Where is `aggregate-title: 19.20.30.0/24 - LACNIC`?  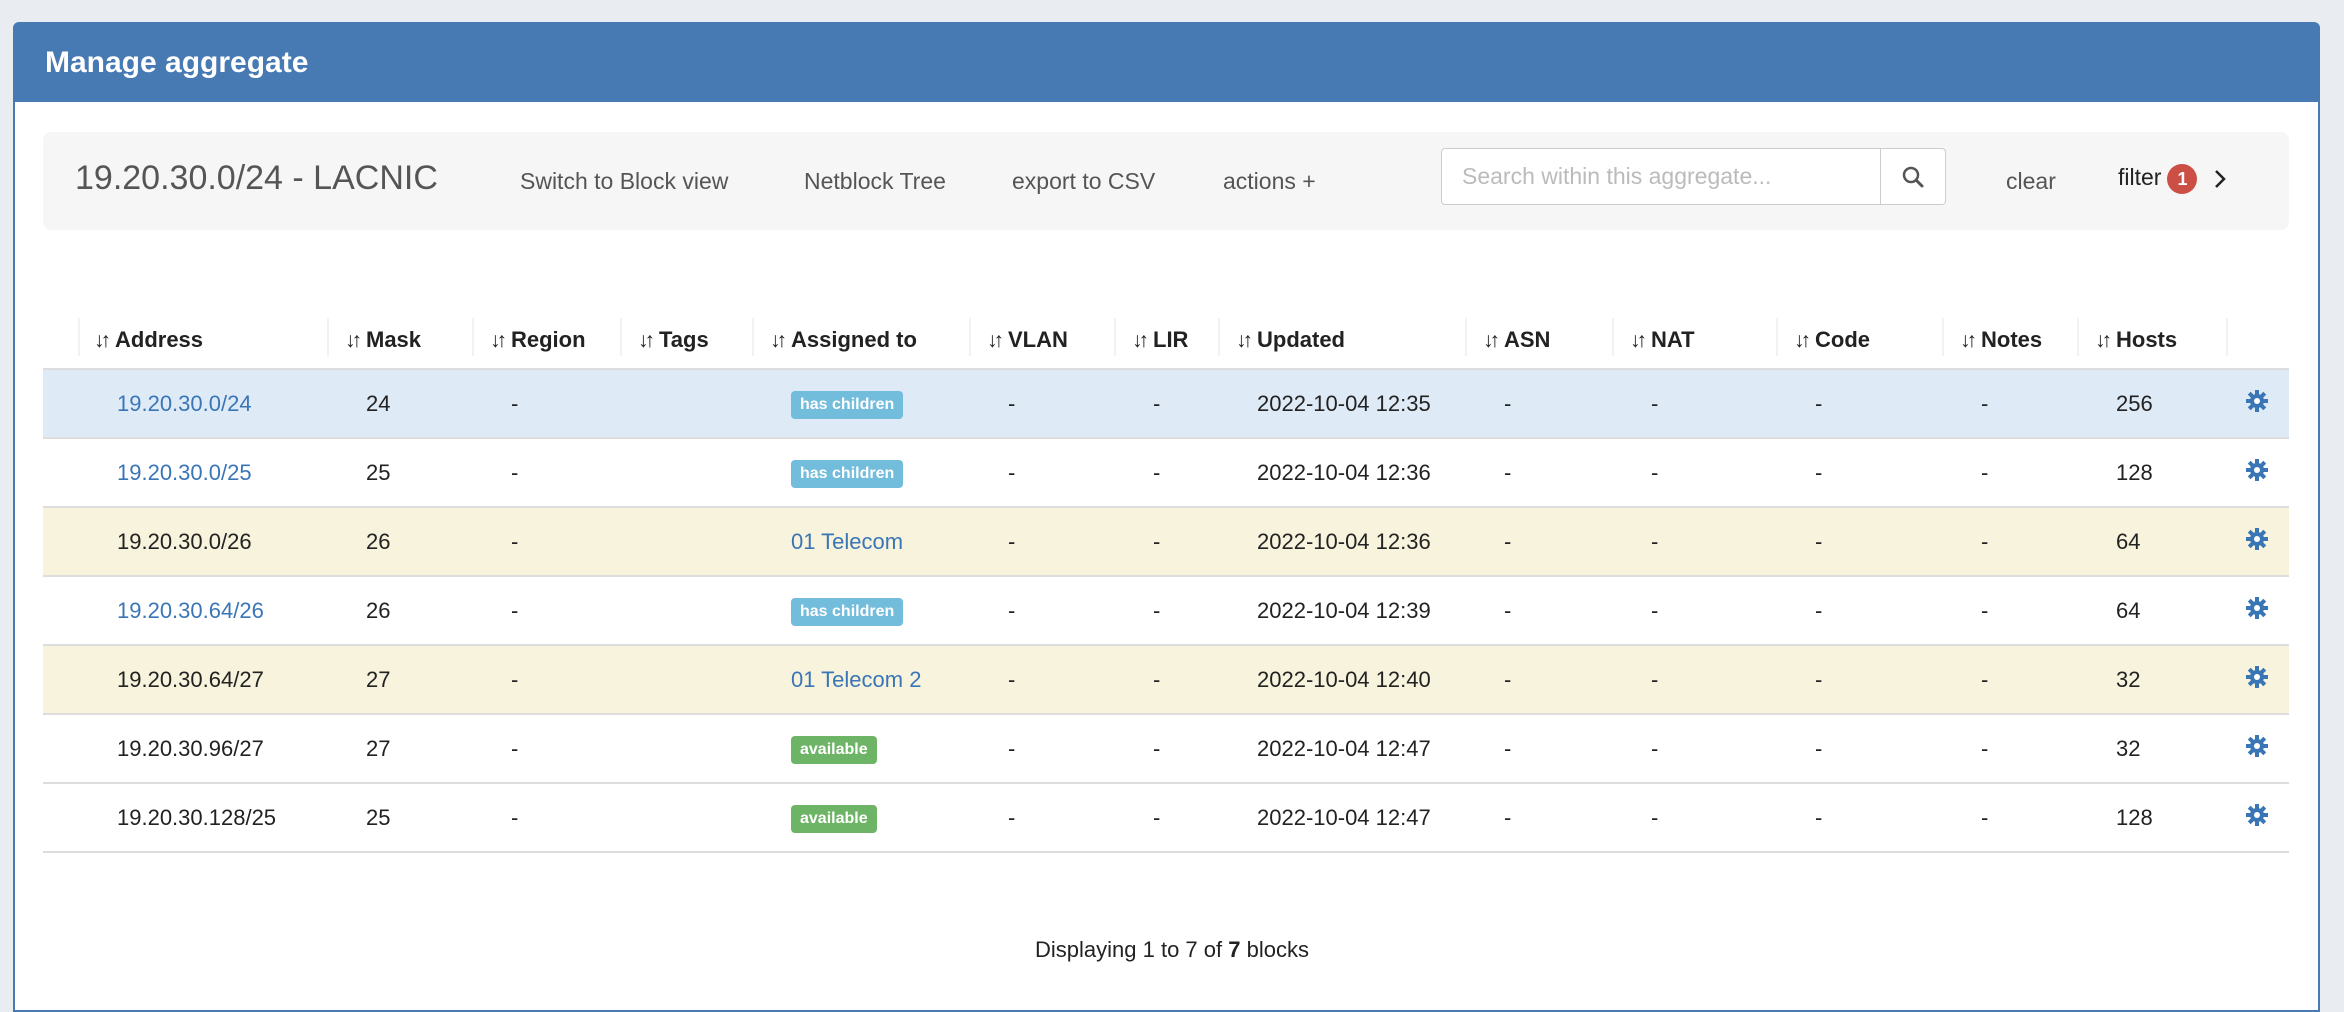
aggregate-title: 19.20.30.0/24 - LACNIC is located at coordinates (256, 178).